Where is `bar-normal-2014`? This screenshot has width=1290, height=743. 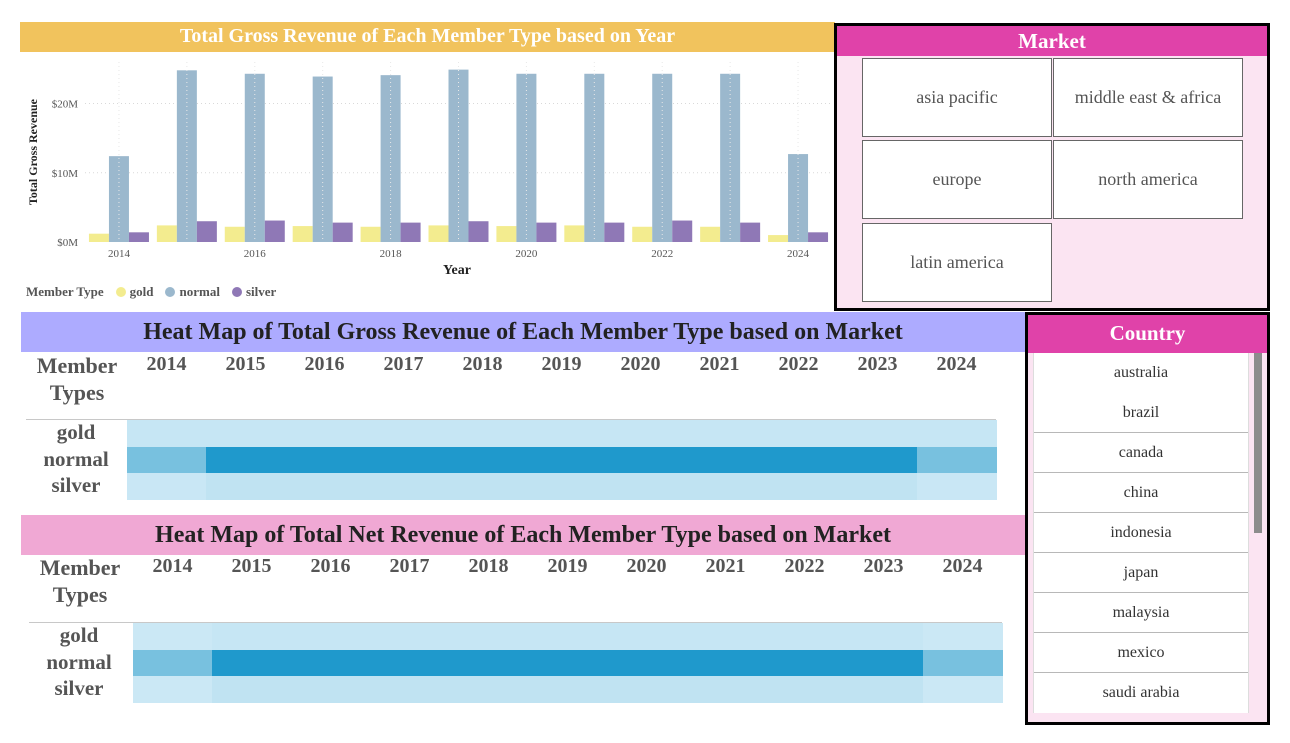 bar-normal-2014 is located at coordinates (118, 199).